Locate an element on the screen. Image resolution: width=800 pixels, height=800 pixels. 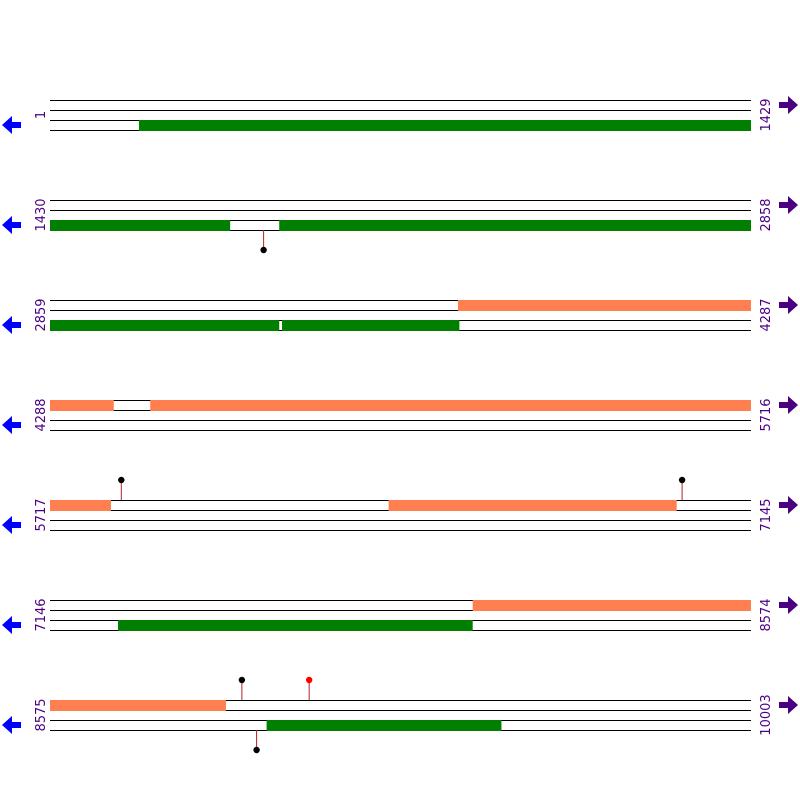
row-end-coordinate: 5716 is located at coordinates (766, 414).